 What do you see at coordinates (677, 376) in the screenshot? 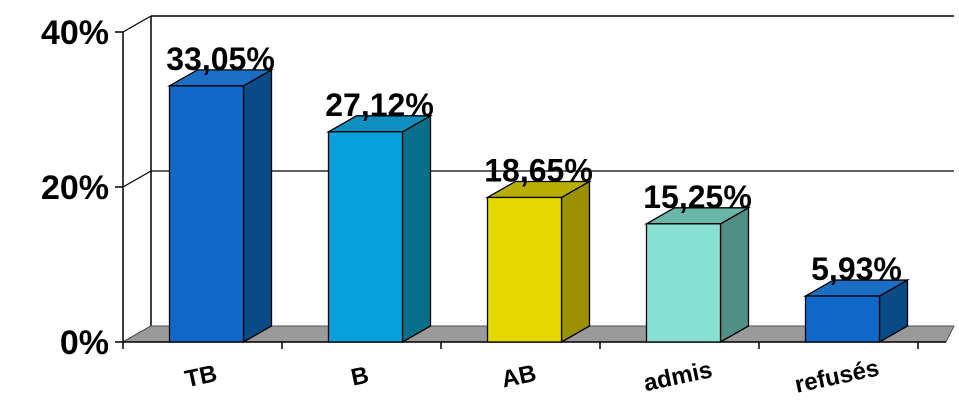
I see `x-category-label: admis` at bounding box center [677, 376].